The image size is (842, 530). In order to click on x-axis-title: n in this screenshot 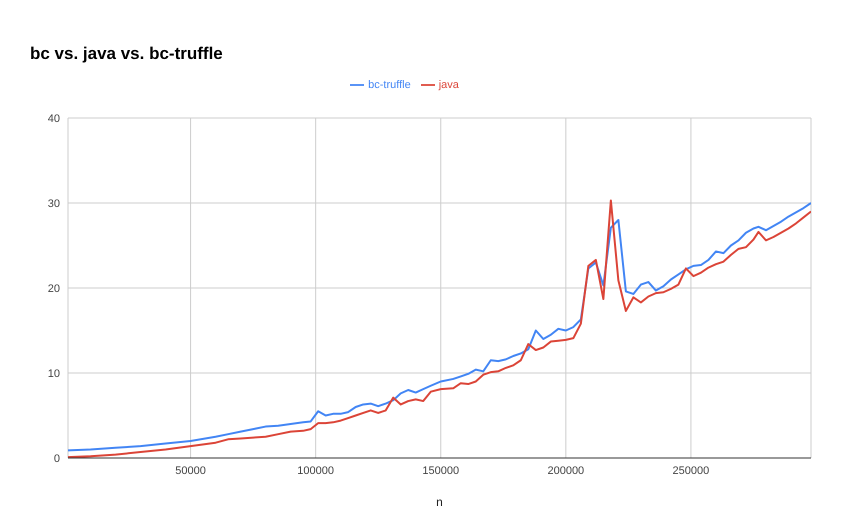, I will do `click(439, 502)`.